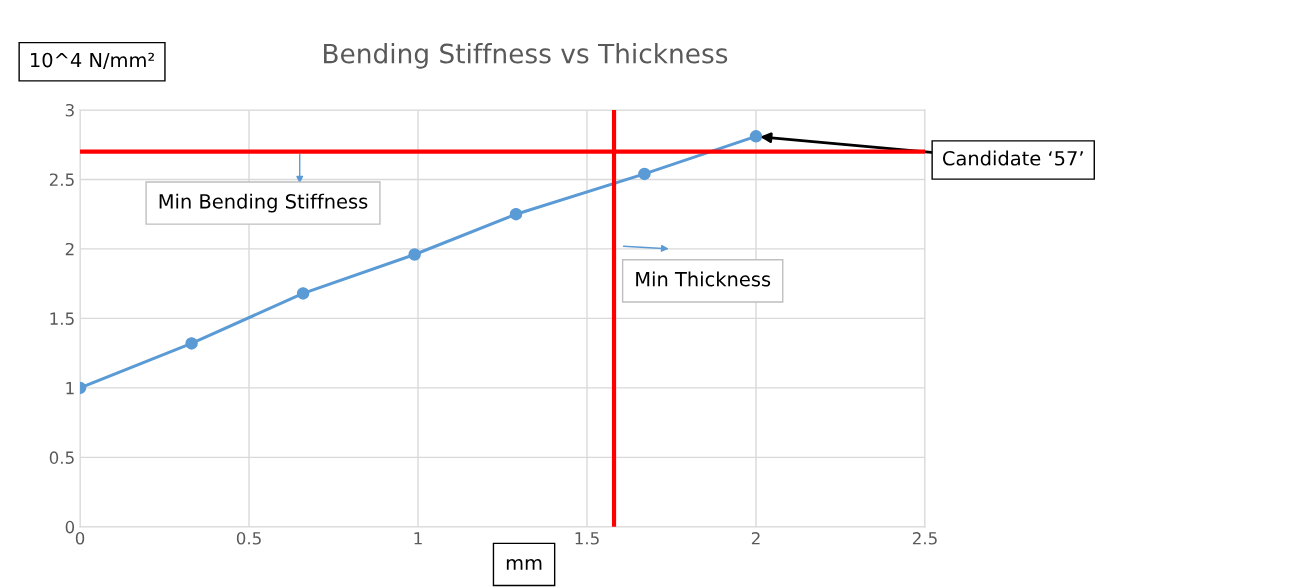 Image resolution: width=1312 pixels, height=588 pixels. What do you see at coordinates (524, 564) in the screenshot?
I see `x-axis-title: mm` at bounding box center [524, 564].